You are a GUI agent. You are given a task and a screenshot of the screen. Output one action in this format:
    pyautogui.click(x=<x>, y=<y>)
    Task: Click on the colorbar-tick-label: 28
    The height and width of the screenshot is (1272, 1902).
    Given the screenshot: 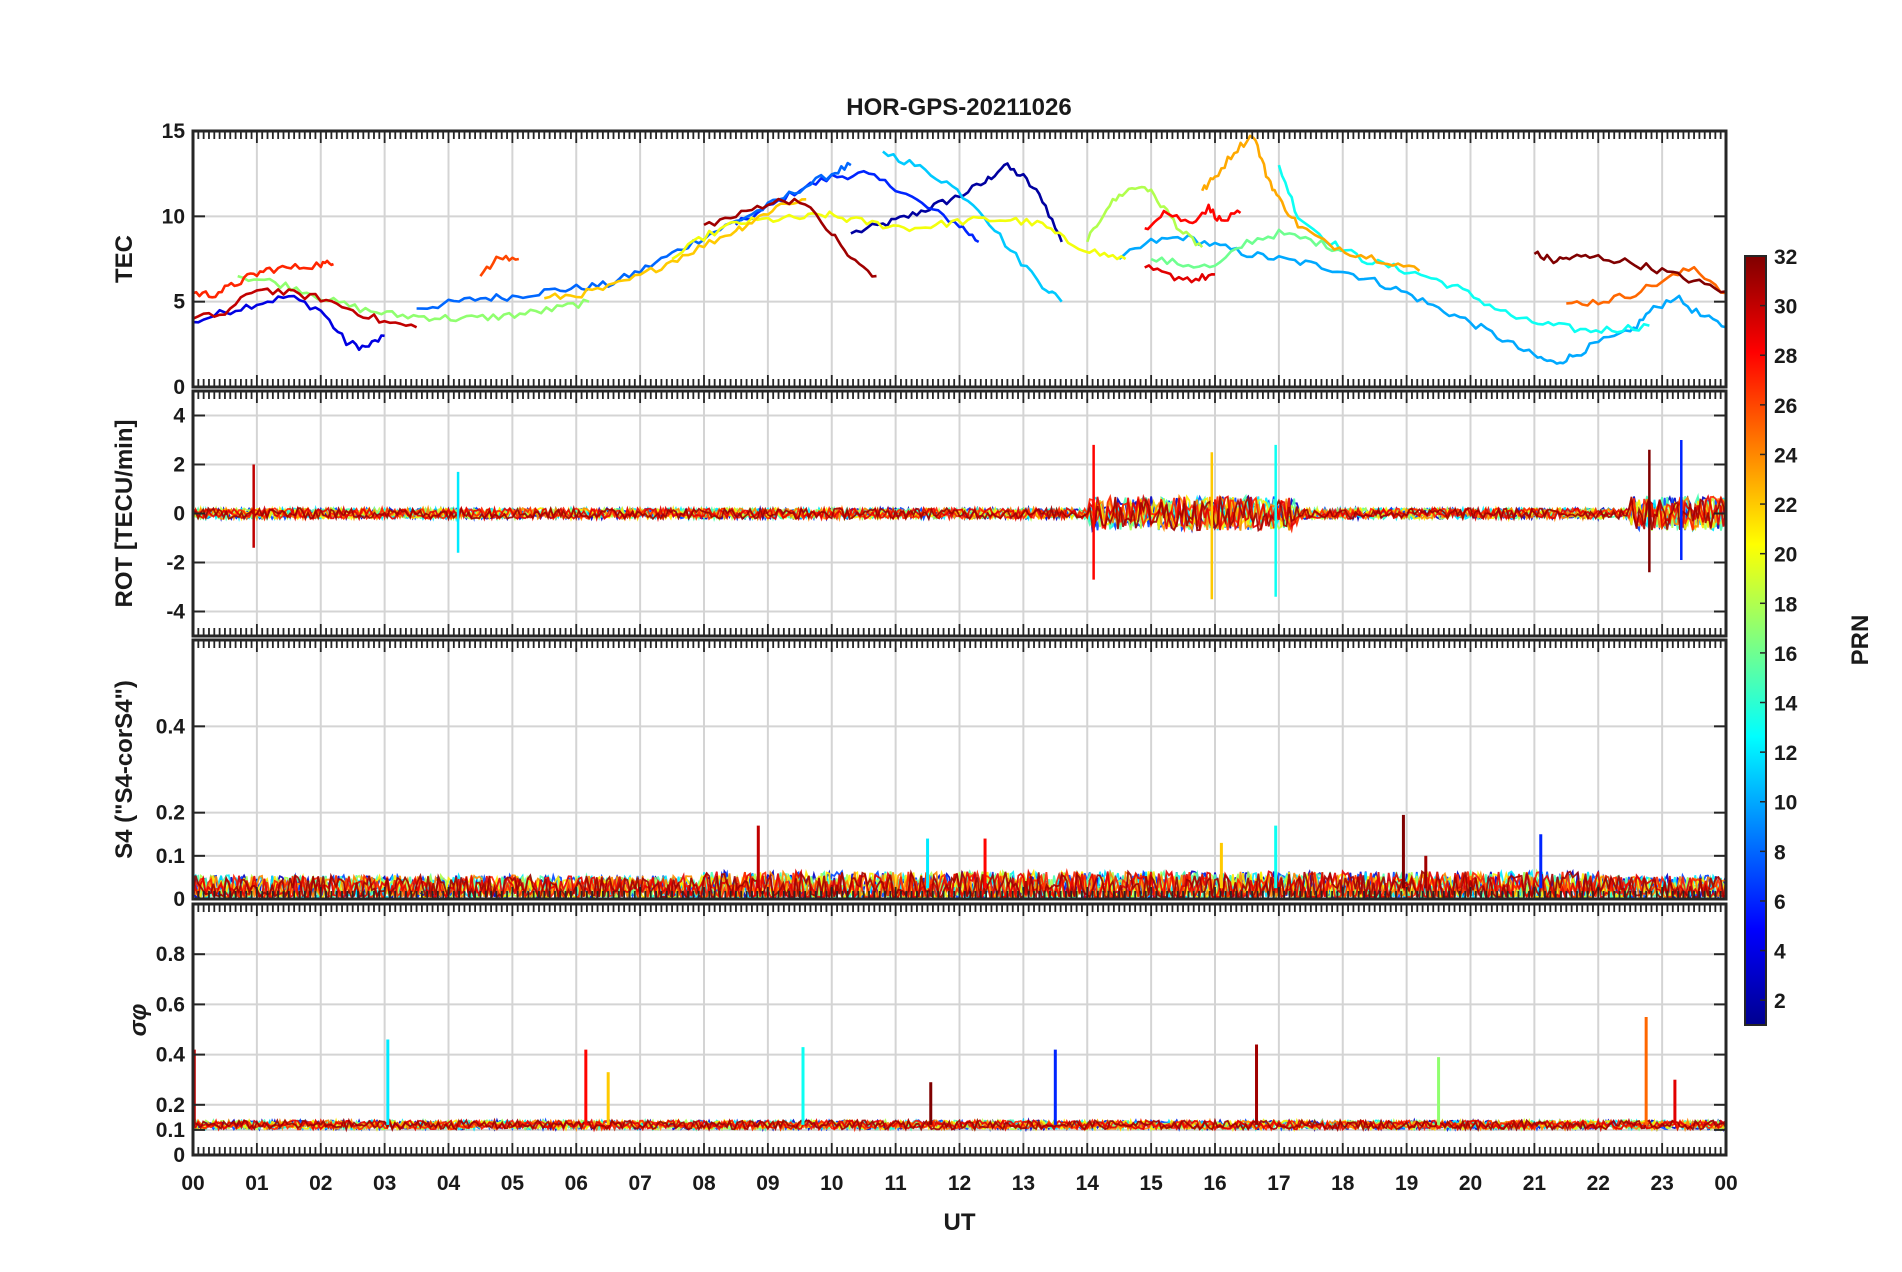 What is the action you would take?
    pyautogui.click(x=1786, y=356)
    